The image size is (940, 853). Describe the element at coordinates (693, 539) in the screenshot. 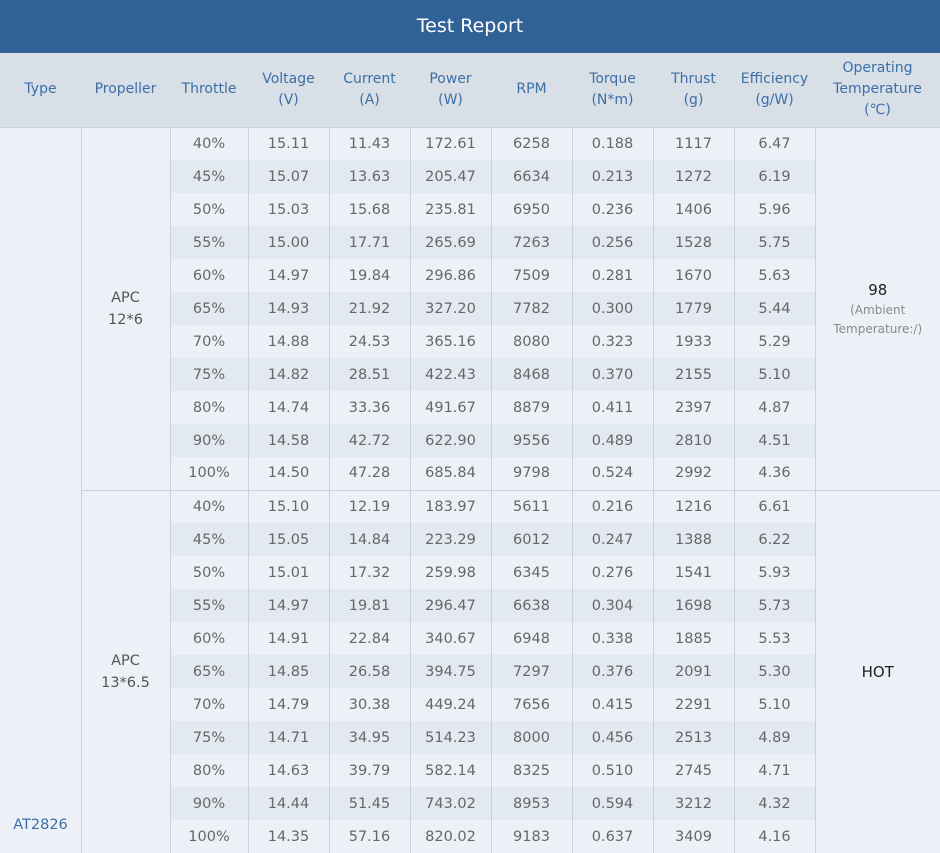

I see `data-cell: 1388` at that location.